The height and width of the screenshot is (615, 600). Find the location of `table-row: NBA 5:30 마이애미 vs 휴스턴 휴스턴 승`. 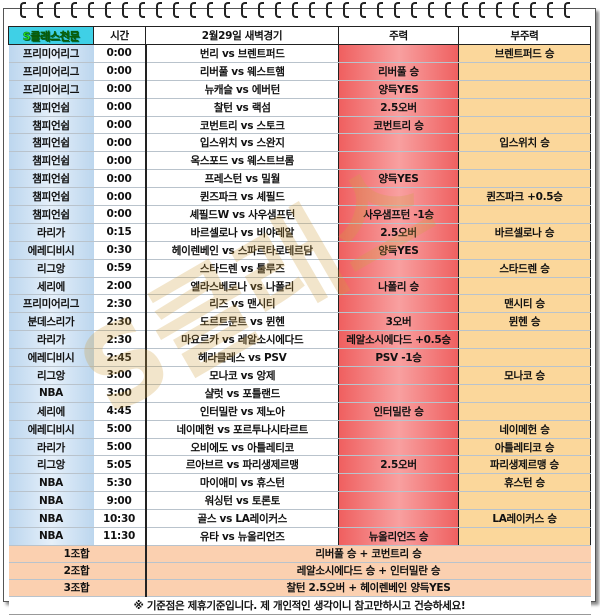

table-row: NBA 5:30 마이애미 vs 휴스턴 휴스턴 승 is located at coordinates (299, 483).